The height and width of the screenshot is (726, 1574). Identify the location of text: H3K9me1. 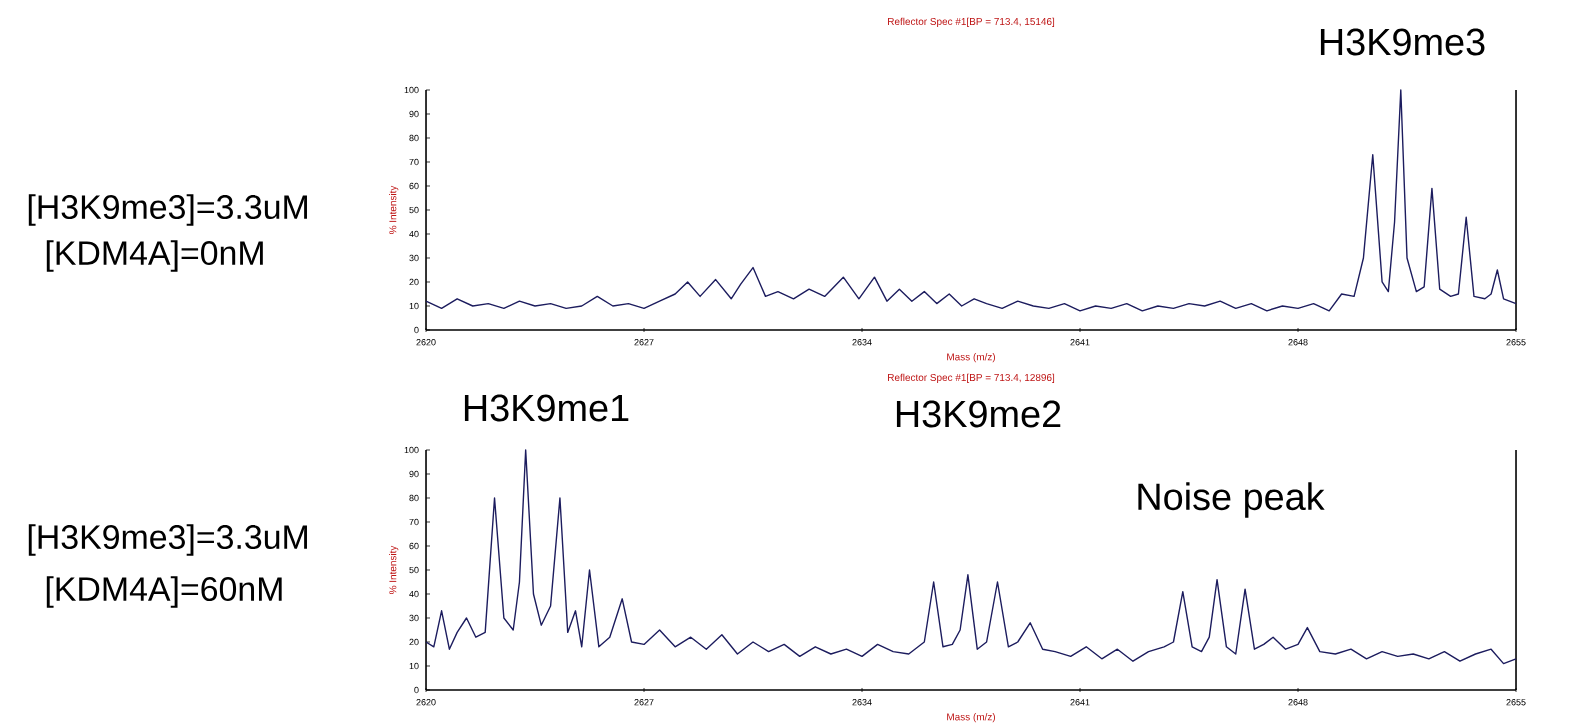
(546, 408).